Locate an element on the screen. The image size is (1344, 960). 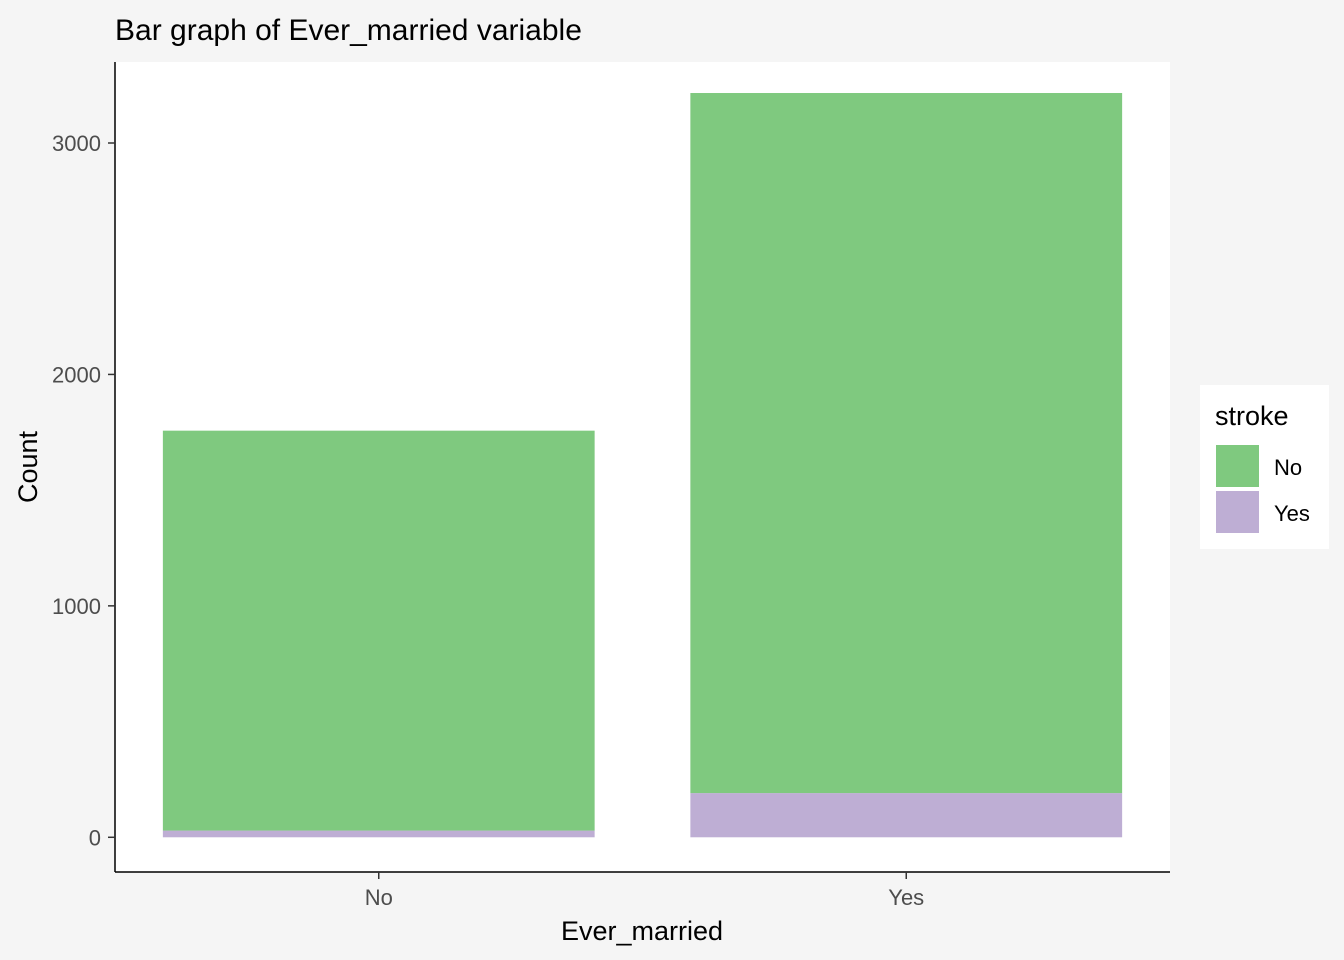
y-ticks: 0 1000 2000 3000 is located at coordinates (83, 490).